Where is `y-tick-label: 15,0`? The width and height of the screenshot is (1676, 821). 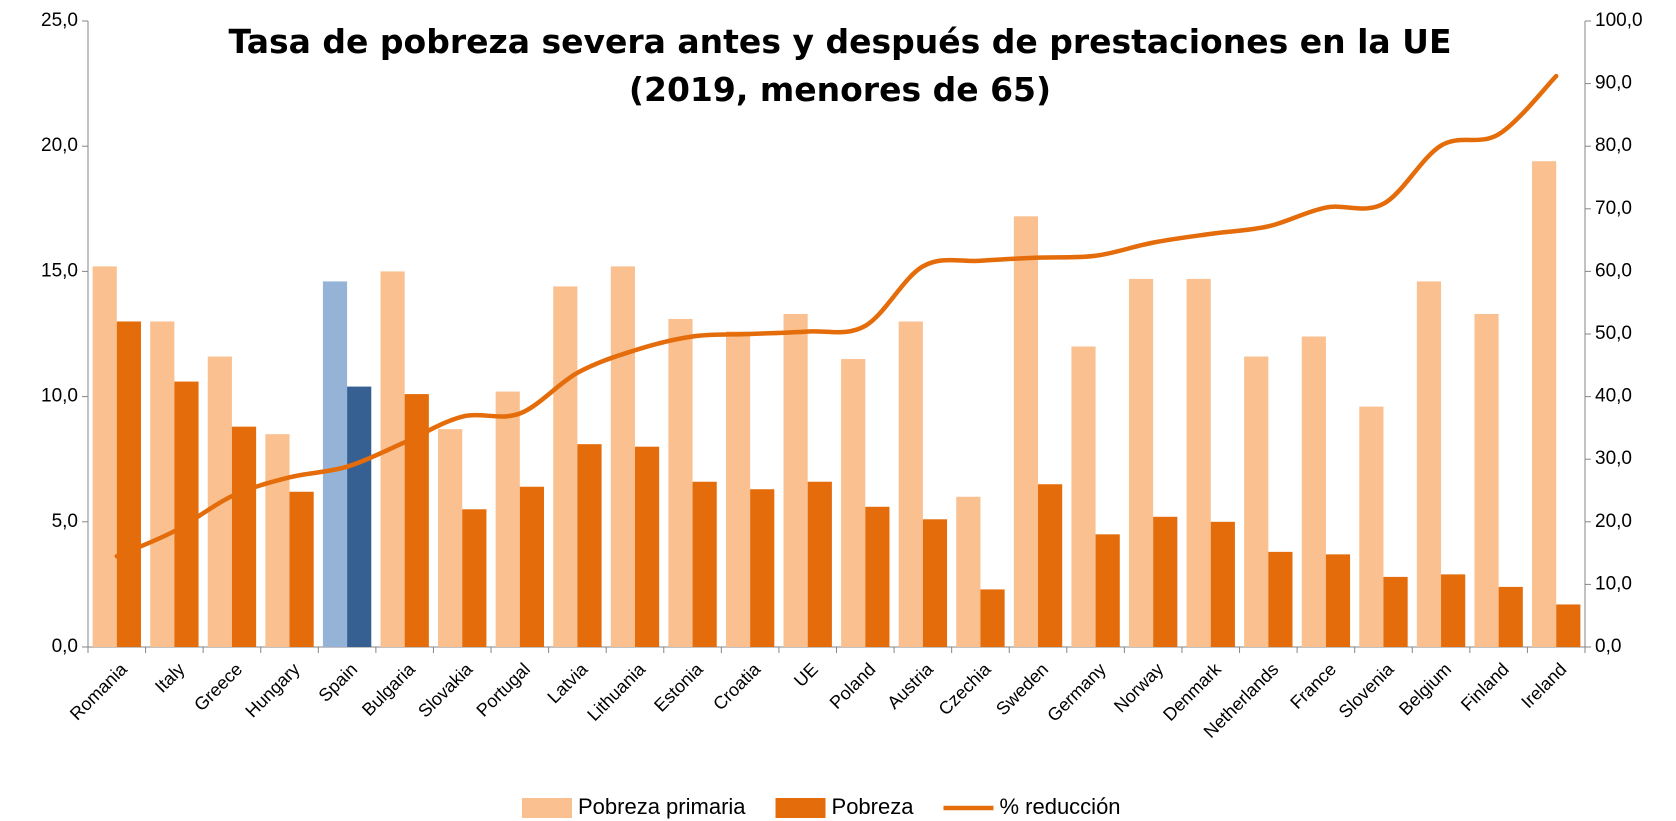
y-tick-label: 15,0 is located at coordinates (59, 270).